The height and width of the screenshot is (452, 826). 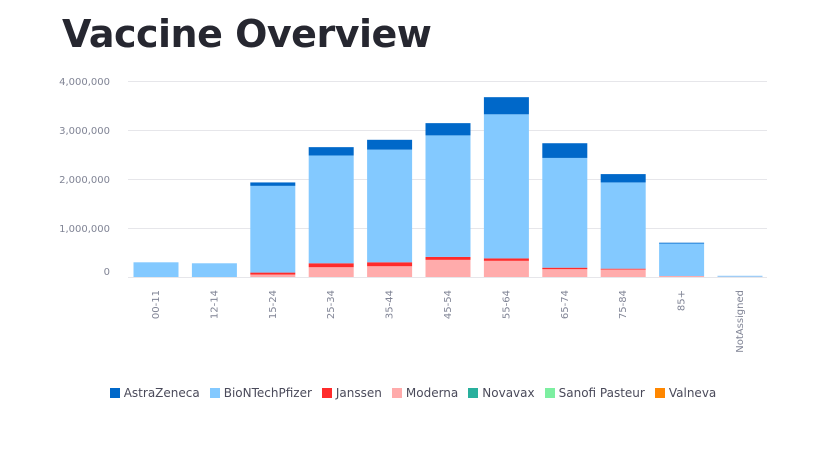 What do you see at coordinates (273, 304) in the screenshot?
I see `x-tick-label: 15-24` at bounding box center [273, 304].